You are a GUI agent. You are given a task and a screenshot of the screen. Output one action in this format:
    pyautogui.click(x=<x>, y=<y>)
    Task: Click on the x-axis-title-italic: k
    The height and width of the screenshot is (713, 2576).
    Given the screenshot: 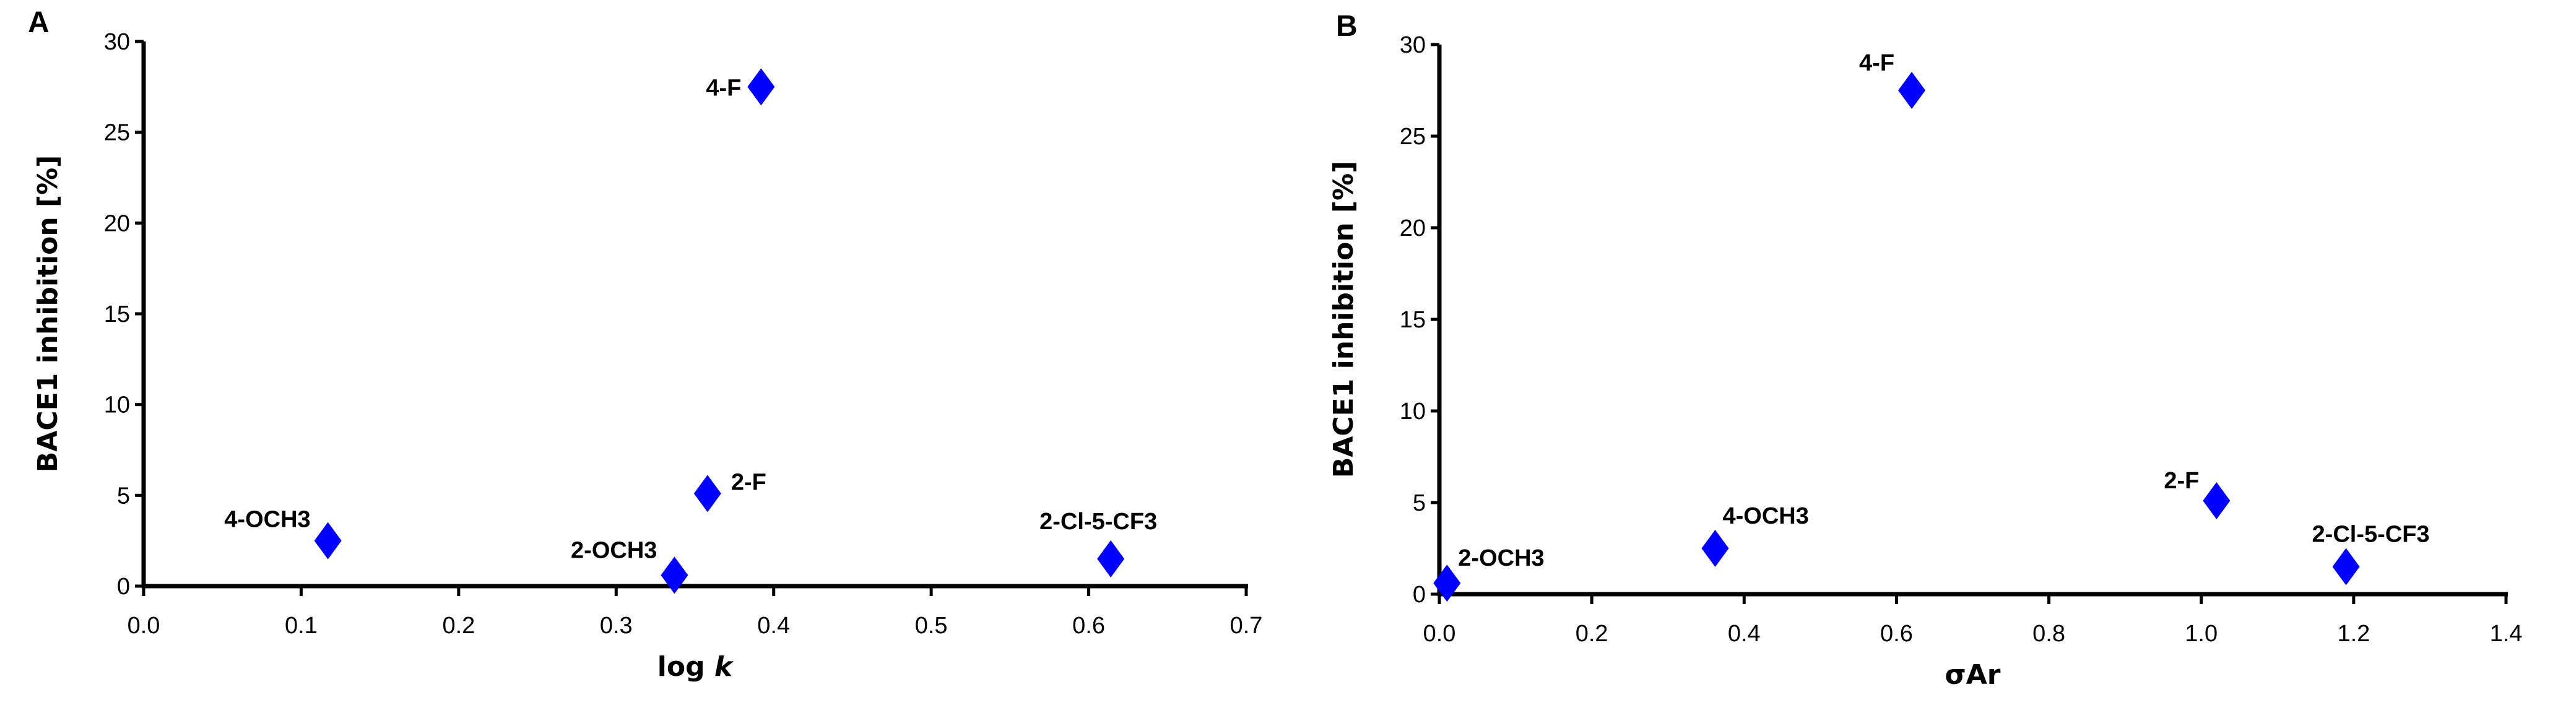 What is the action you would take?
    pyautogui.click(x=724, y=667)
    